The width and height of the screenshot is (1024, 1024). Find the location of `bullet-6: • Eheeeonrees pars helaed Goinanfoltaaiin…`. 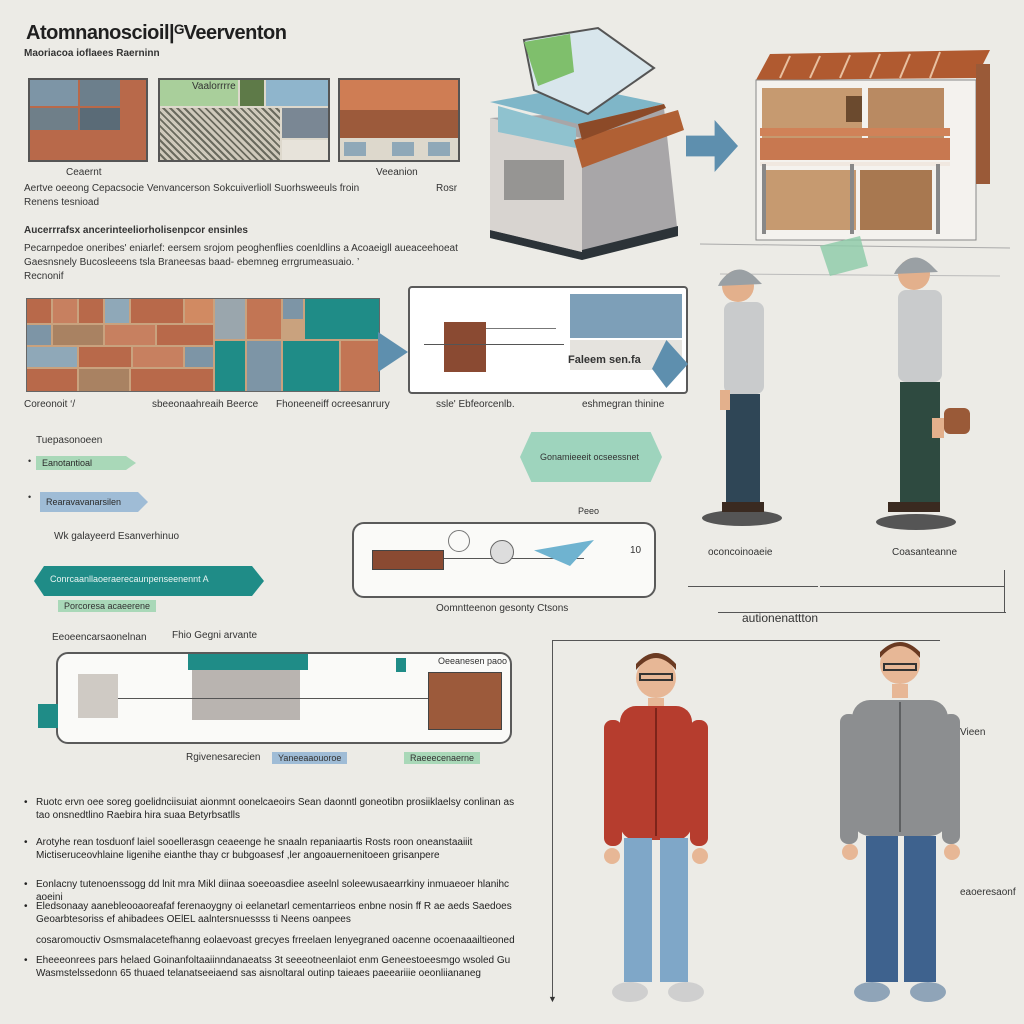

bullet-6: • Eheeeonrees pars helaed Goinanfoltaaiin… is located at coordinates (267, 967).